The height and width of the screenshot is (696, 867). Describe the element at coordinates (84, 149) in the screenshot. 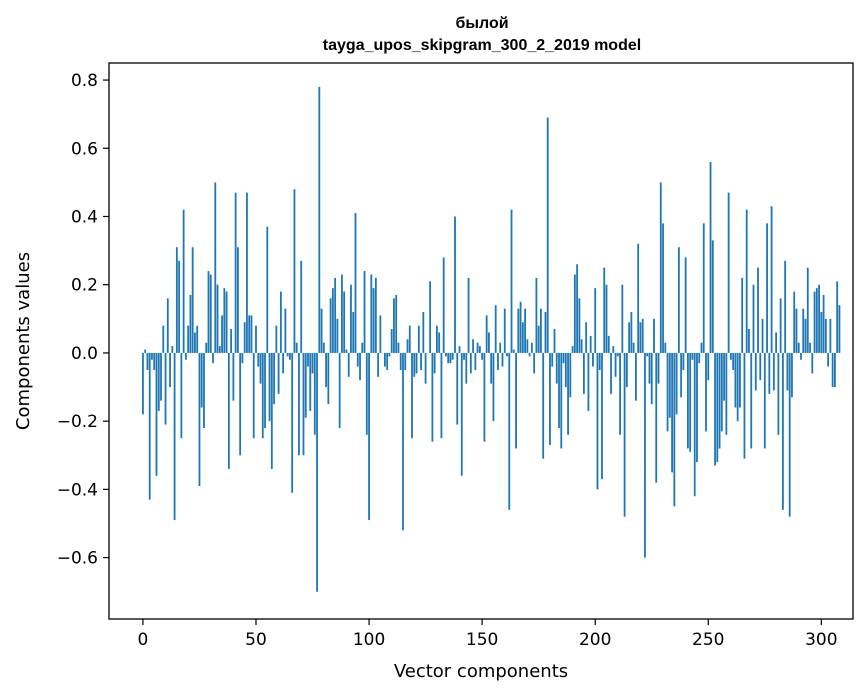

I see `y-tick-label: 0.6` at that location.